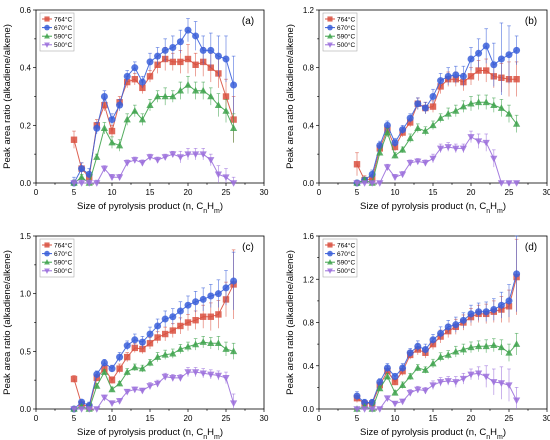  What do you see at coordinates (531, 247) in the screenshot?
I see `panel-label: (d)` at bounding box center [531, 247].